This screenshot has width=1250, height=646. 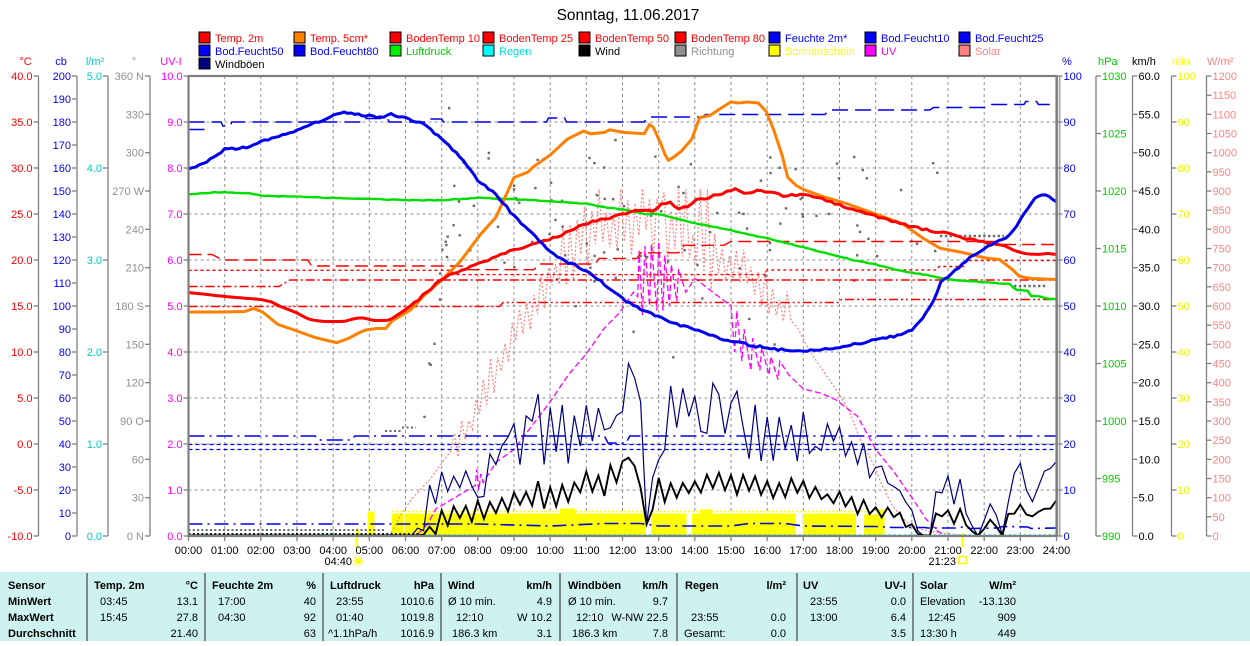 I want to click on svg-text: 1050, so click(x=1225, y=135).